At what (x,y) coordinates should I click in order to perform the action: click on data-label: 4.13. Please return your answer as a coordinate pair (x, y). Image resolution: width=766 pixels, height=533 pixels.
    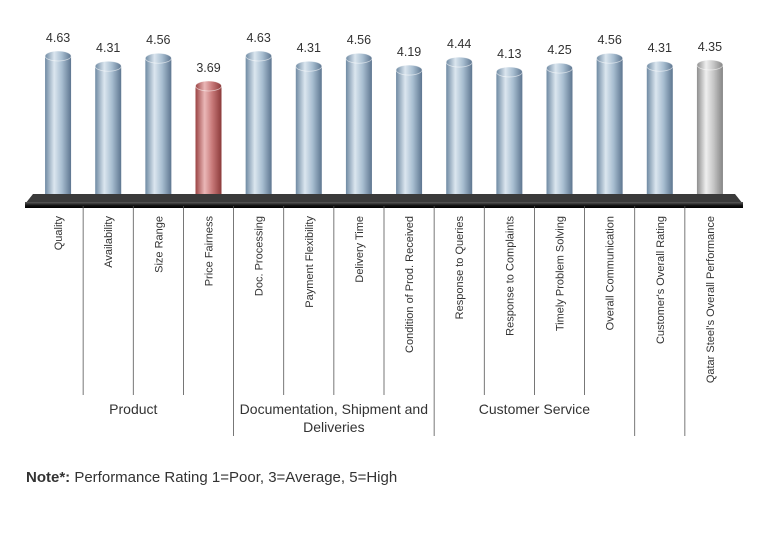
    Looking at the image, I should click on (509, 54).